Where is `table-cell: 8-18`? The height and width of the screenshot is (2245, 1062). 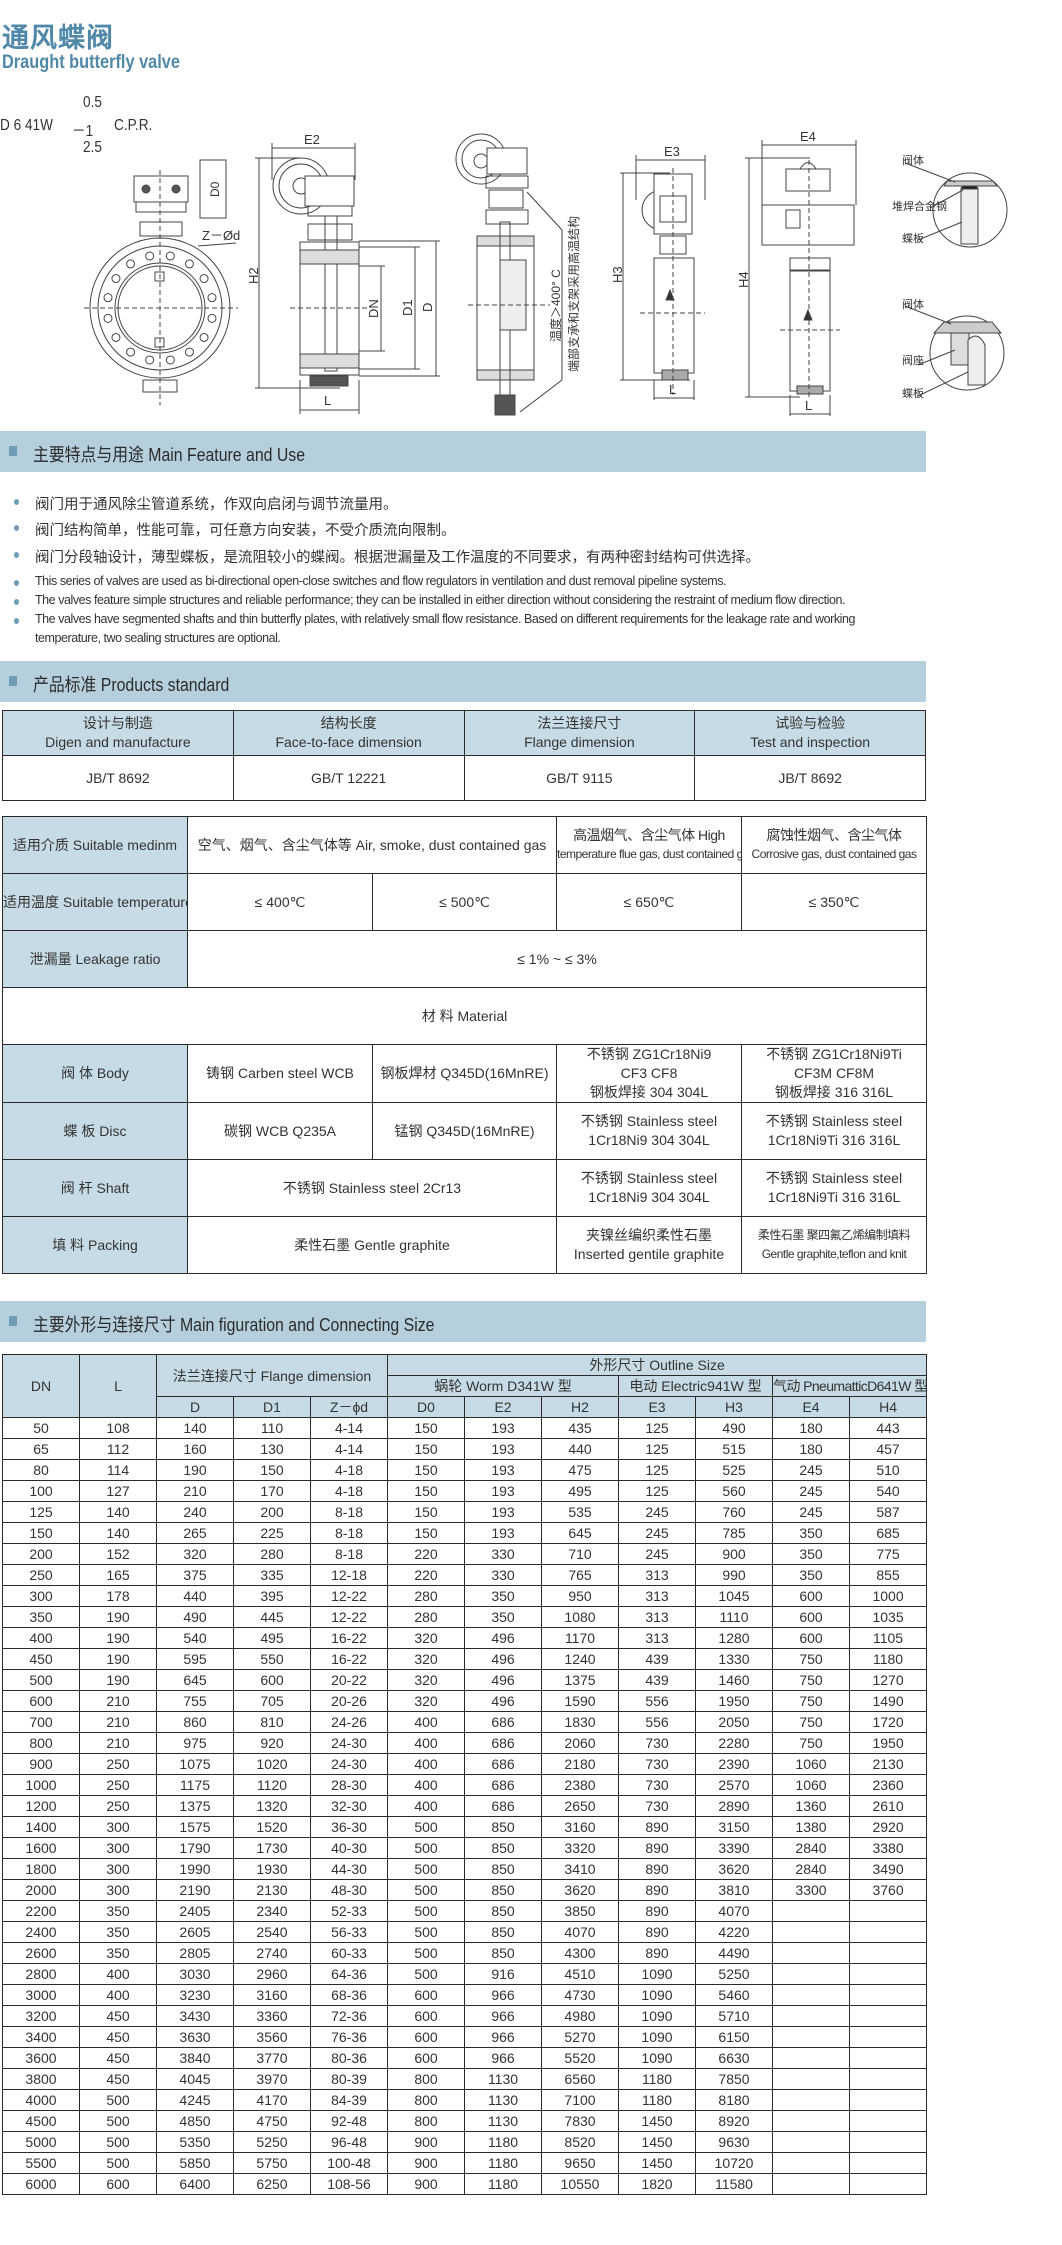 table-cell: 8-18 is located at coordinates (349, 1554).